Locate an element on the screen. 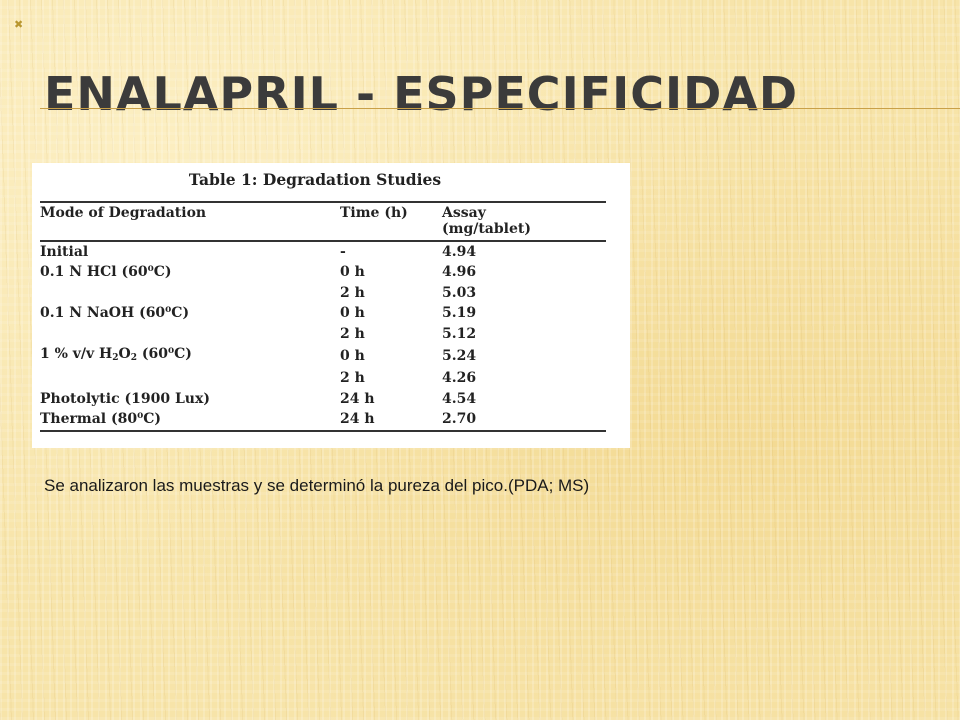 The width and height of the screenshot is (960, 720). cell-mode-mid: O is located at coordinates (124, 354).